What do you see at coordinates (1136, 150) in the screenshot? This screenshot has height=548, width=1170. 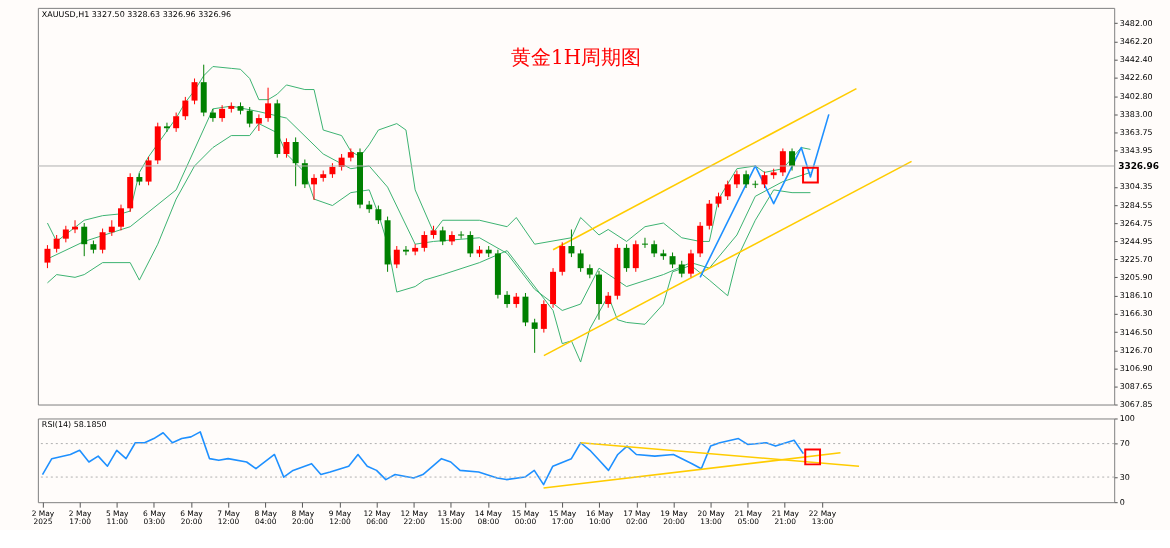 I see `y-tick-label: 3343.95` at bounding box center [1136, 150].